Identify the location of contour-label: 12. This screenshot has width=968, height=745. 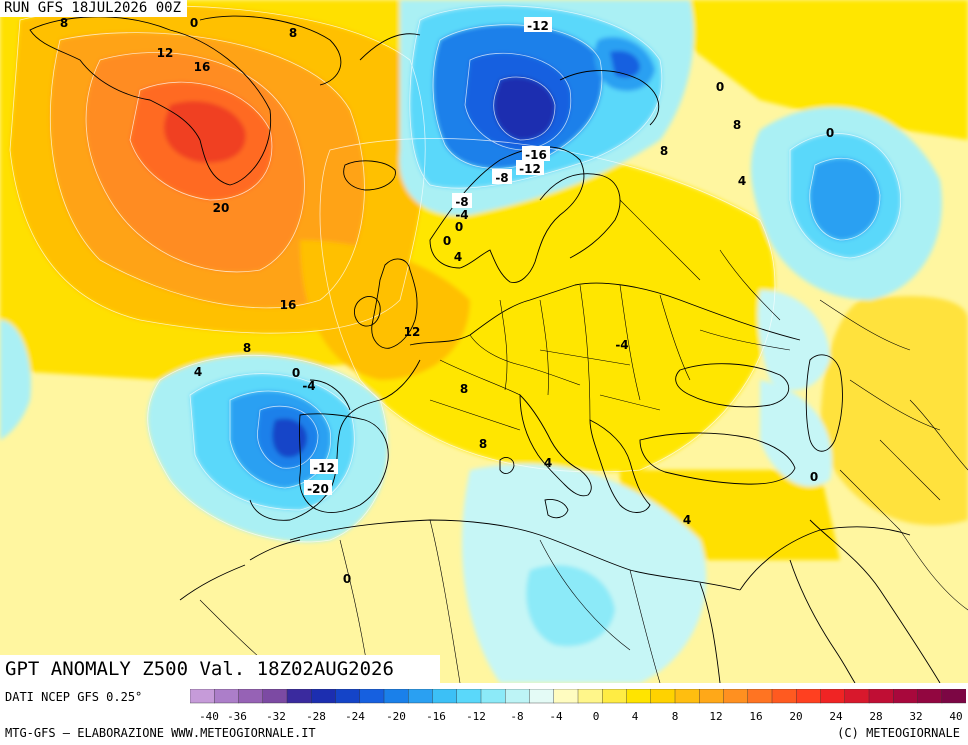
(165, 53).